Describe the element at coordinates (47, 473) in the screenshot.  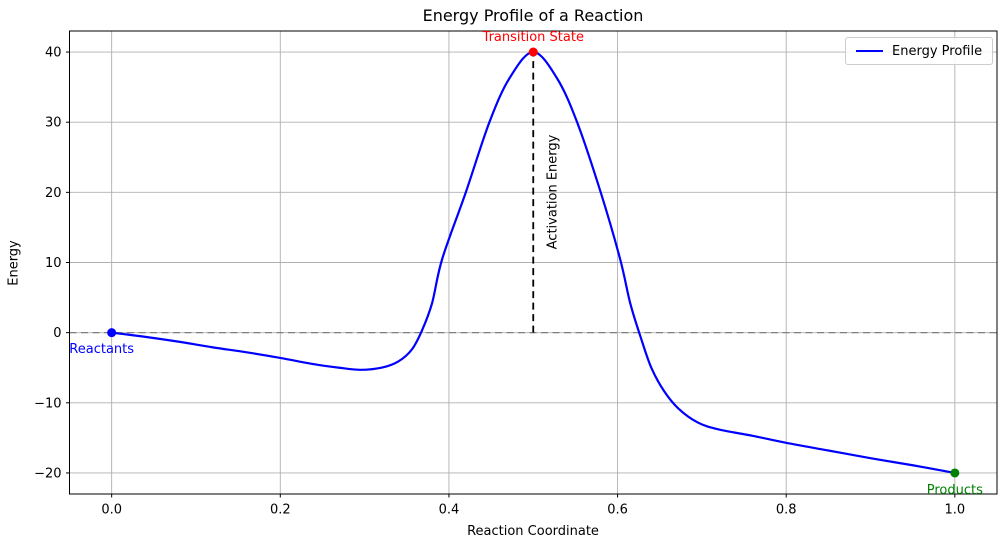
I see `y-tick-label: −20` at that location.